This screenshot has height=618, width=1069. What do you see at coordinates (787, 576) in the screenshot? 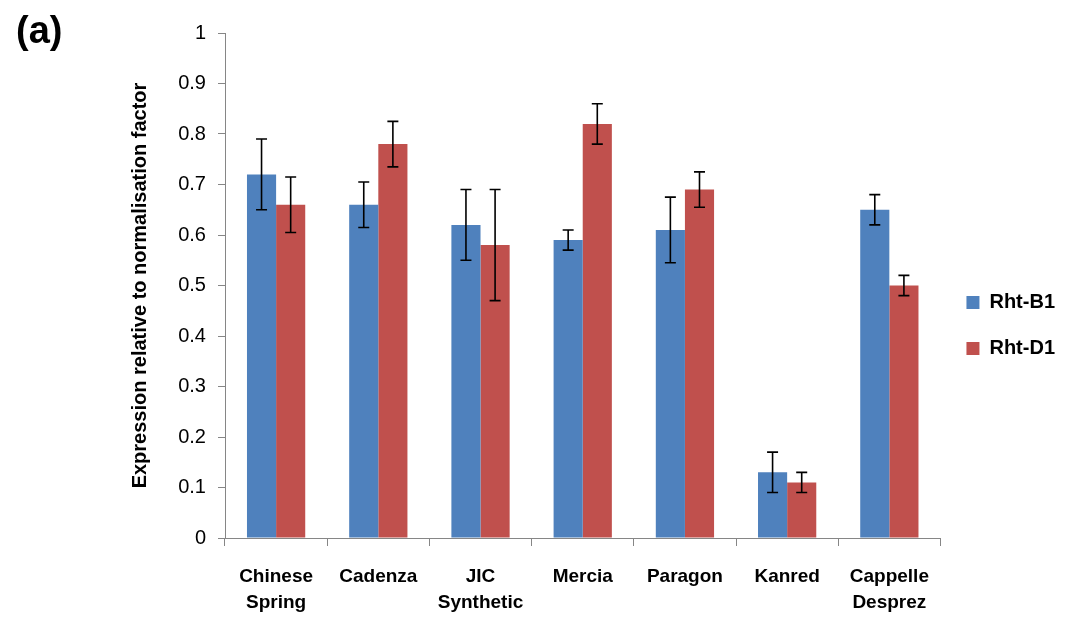
I see `x-tick-label: Kanred` at bounding box center [787, 576].